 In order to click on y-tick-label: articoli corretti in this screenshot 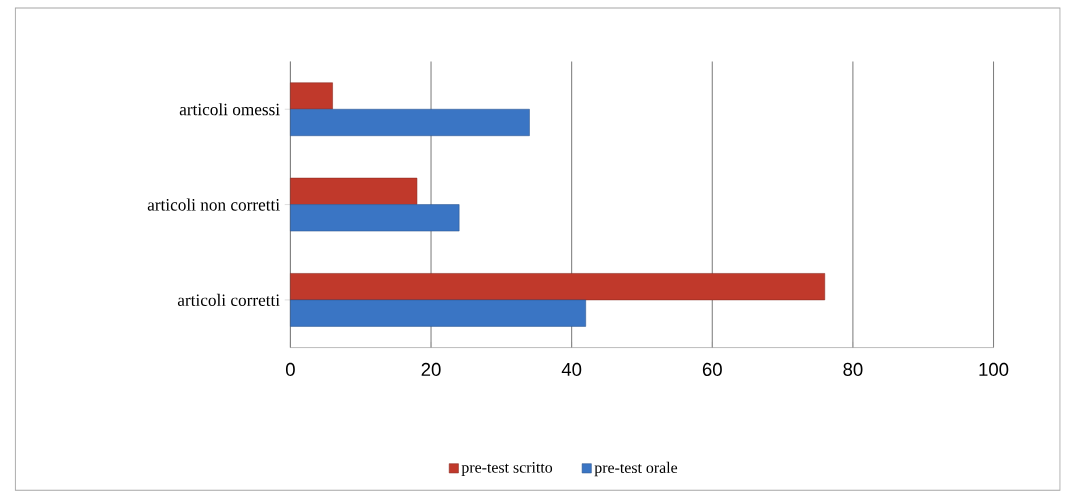, I will do `click(228, 300)`.